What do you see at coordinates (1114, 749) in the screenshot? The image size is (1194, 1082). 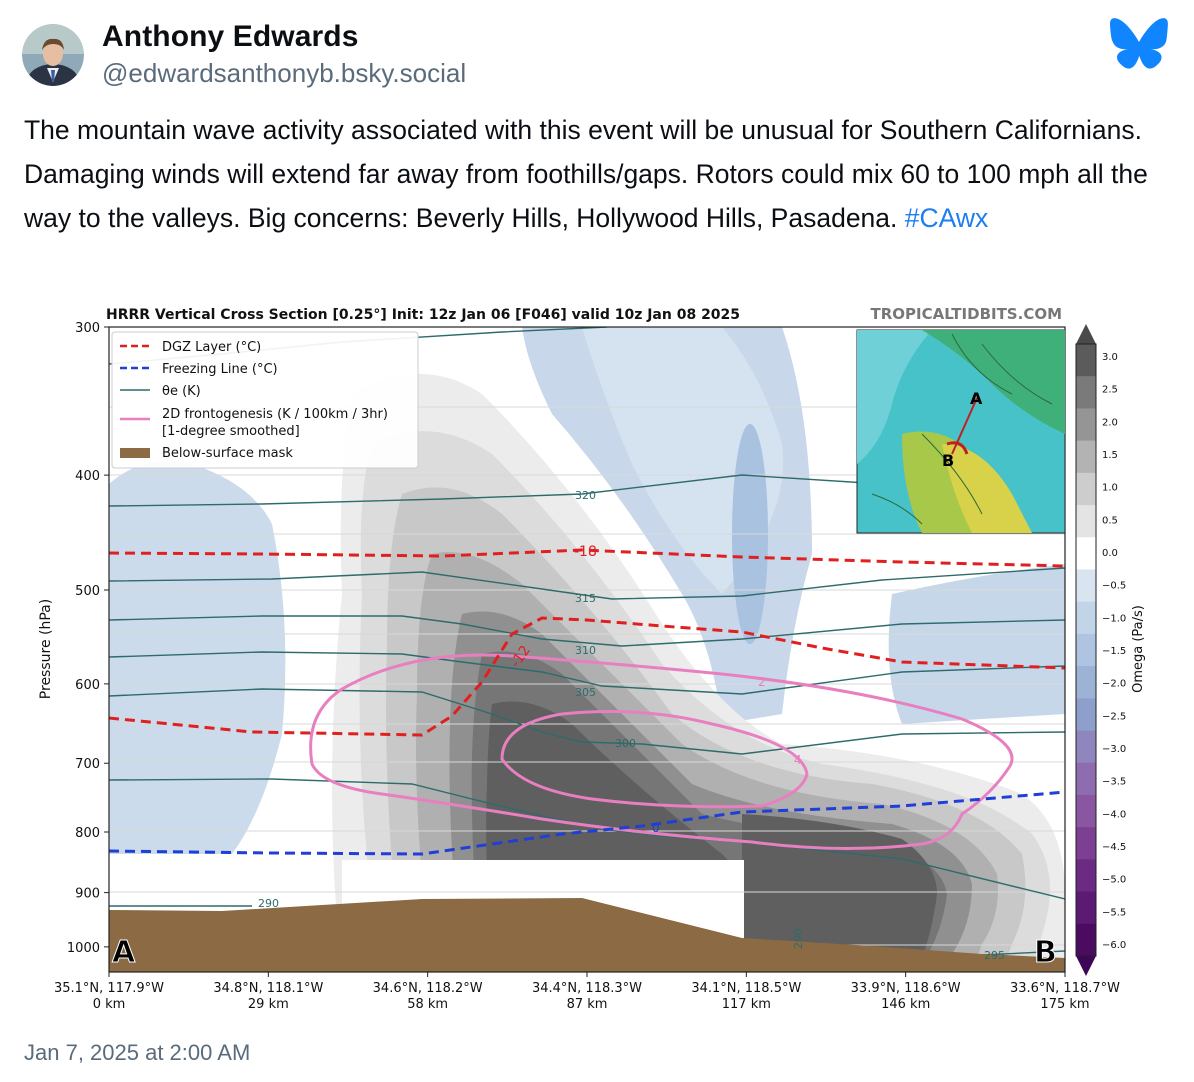 I see `colorbar-tick-label: −3.0` at bounding box center [1114, 749].